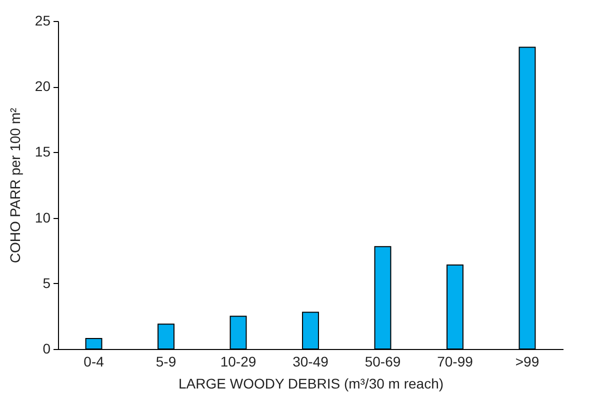 The height and width of the screenshot is (404, 591). Describe the element at coordinates (42, 217) in the screenshot. I see `y-tick-label: 10` at that location.